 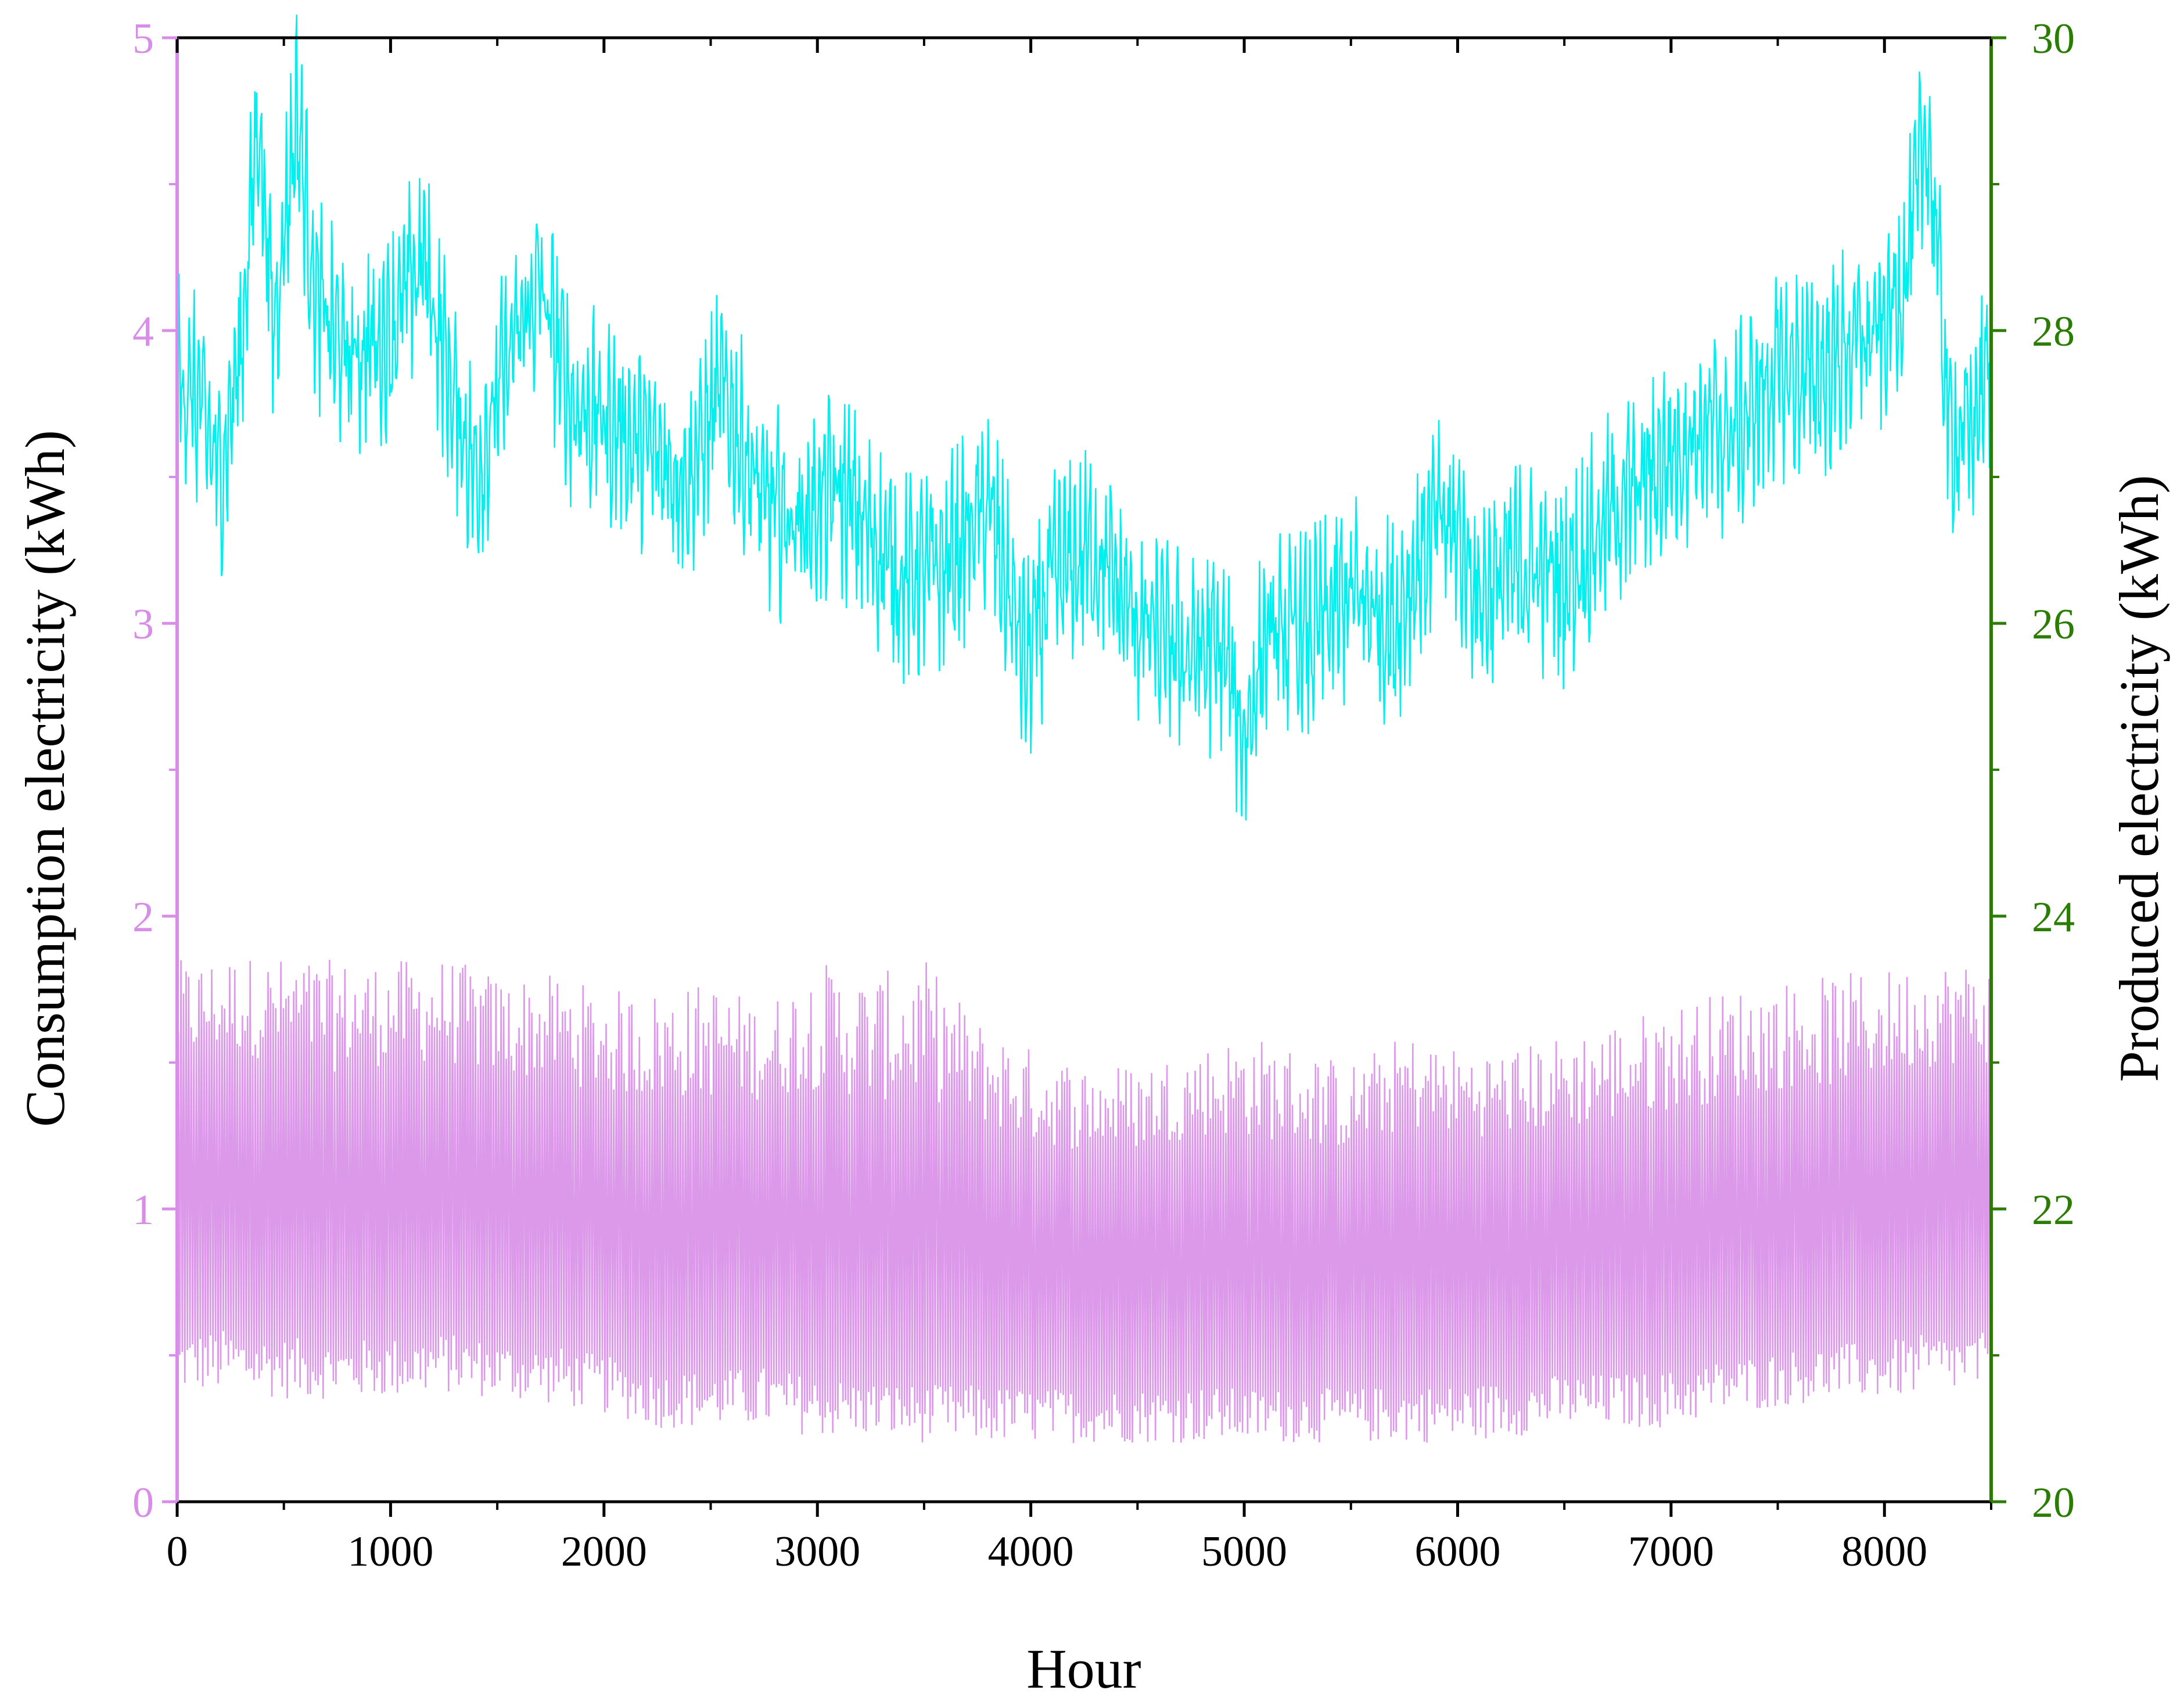 I want to click on x-tick-label: 5000, so click(x=1244, y=1552).